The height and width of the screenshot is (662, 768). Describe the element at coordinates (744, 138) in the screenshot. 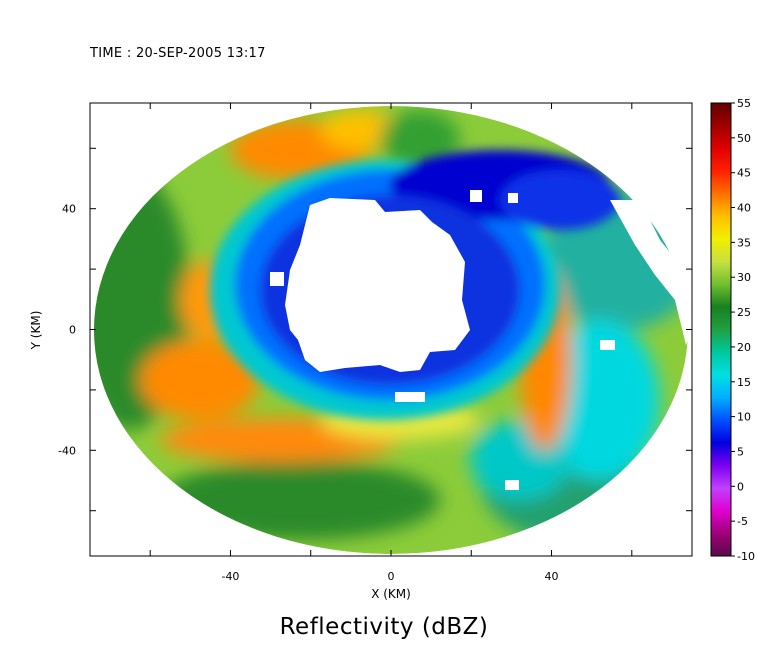

I see `colorbar-tick-label: 50` at that location.